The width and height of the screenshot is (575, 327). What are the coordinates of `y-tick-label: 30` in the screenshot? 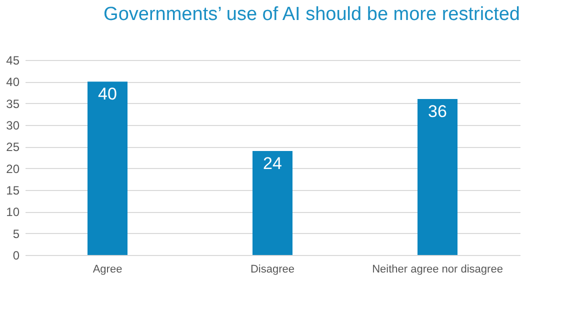 It's located at (13, 125).